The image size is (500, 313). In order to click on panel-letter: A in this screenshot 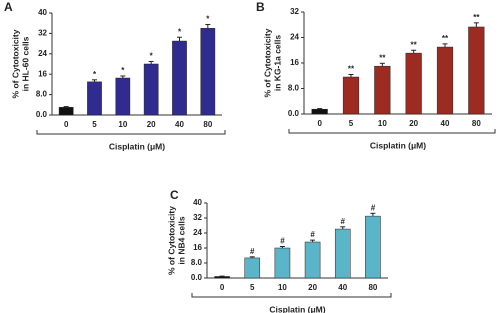, I will do `click(8, 7)`.